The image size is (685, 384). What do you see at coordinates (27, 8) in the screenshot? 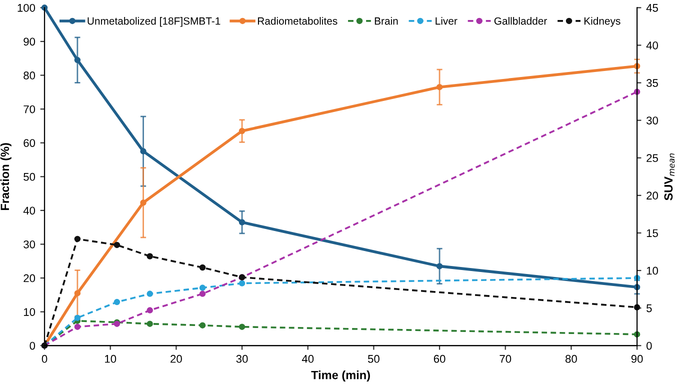
I see `y-tick-label: 100` at bounding box center [27, 8].